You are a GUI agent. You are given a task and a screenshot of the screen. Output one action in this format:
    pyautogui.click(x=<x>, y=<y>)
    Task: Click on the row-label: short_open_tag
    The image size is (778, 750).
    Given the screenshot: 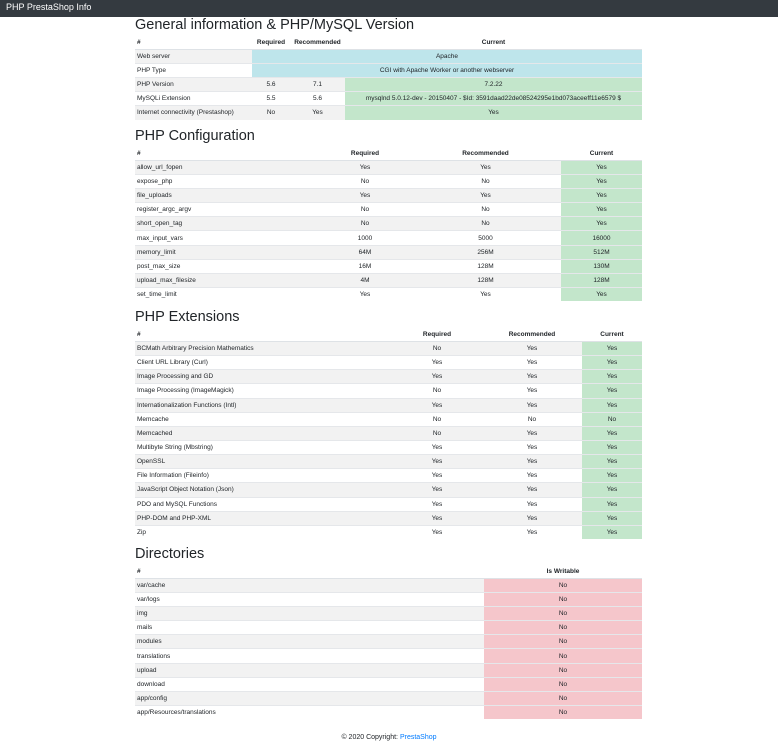 What is the action you would take?
    pyautogui.click(x=227, y=223)
    